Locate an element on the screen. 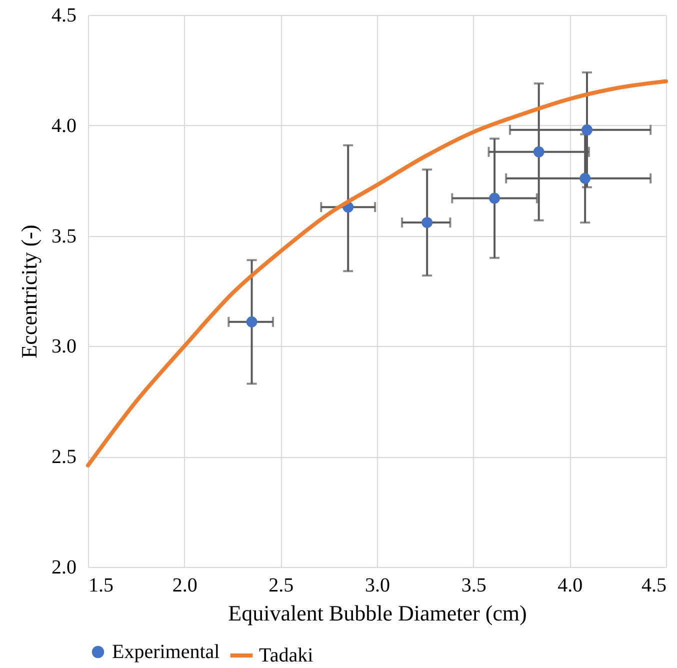 This screenshot has height=668, width=677. x-tick-label: 4.5 is located at coordinates (654, 585).